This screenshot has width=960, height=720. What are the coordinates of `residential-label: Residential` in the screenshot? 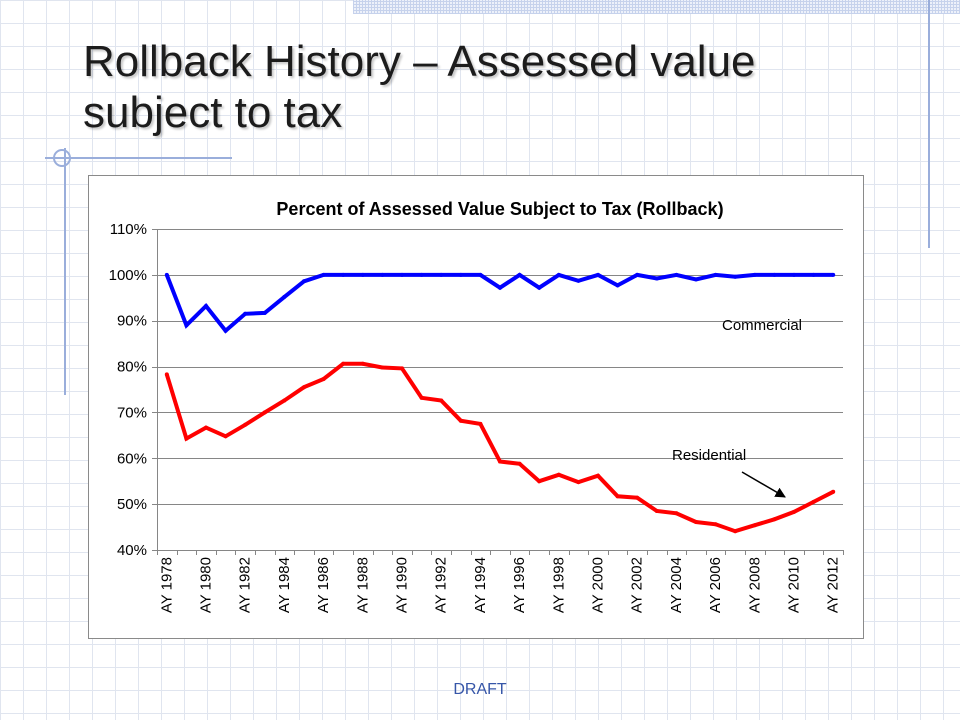 It's located at (709, 455).